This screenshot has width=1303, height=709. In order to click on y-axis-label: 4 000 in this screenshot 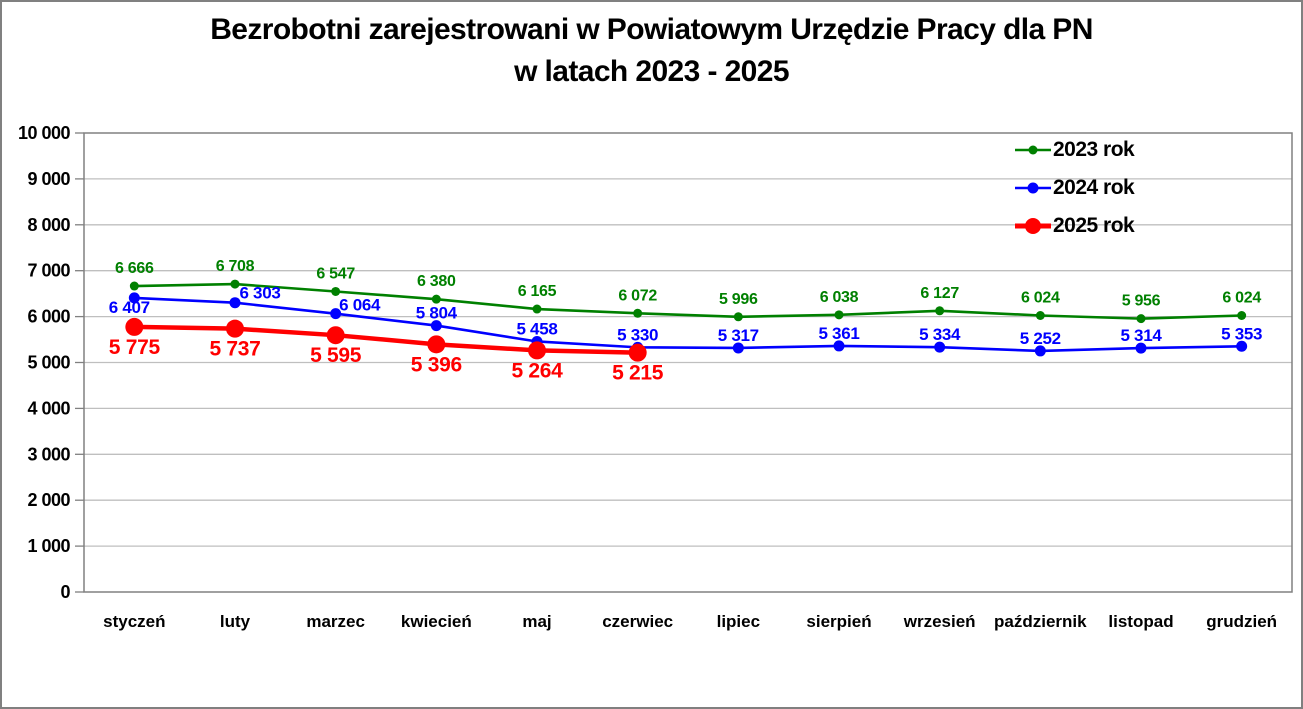, I will do `click(48, 408)`.